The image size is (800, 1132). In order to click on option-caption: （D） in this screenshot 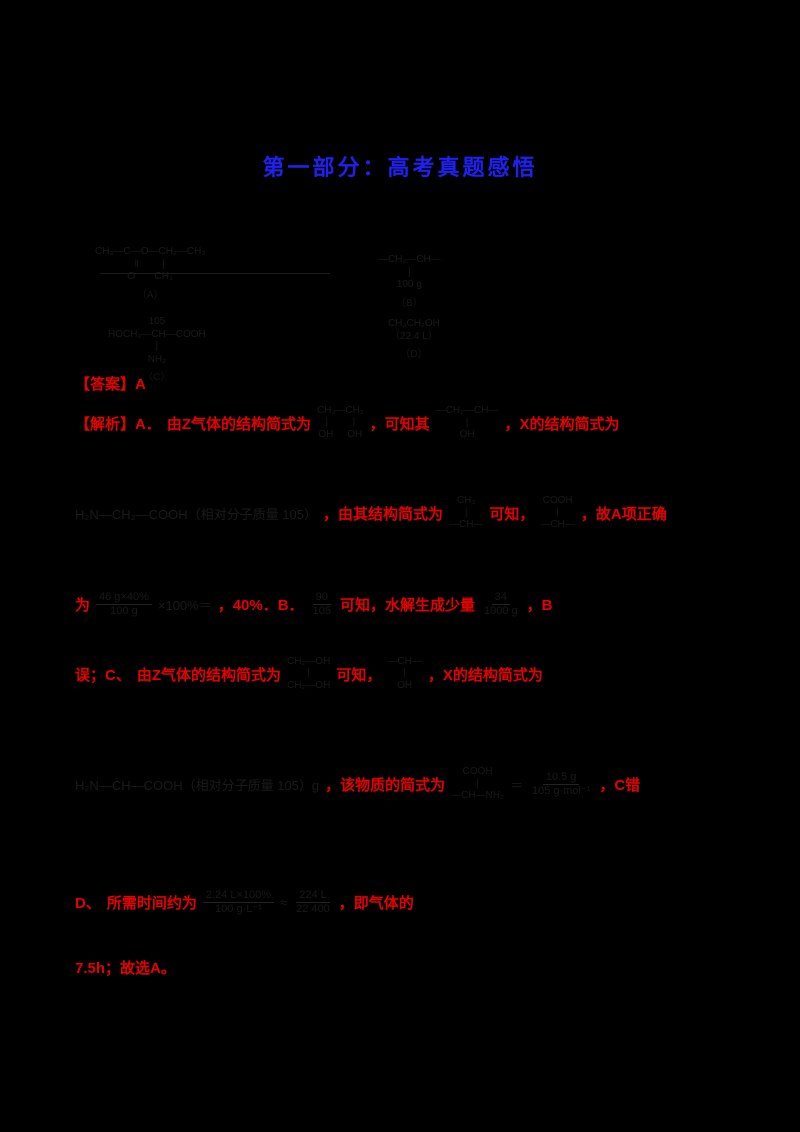, I will do `click(414, 354)`.